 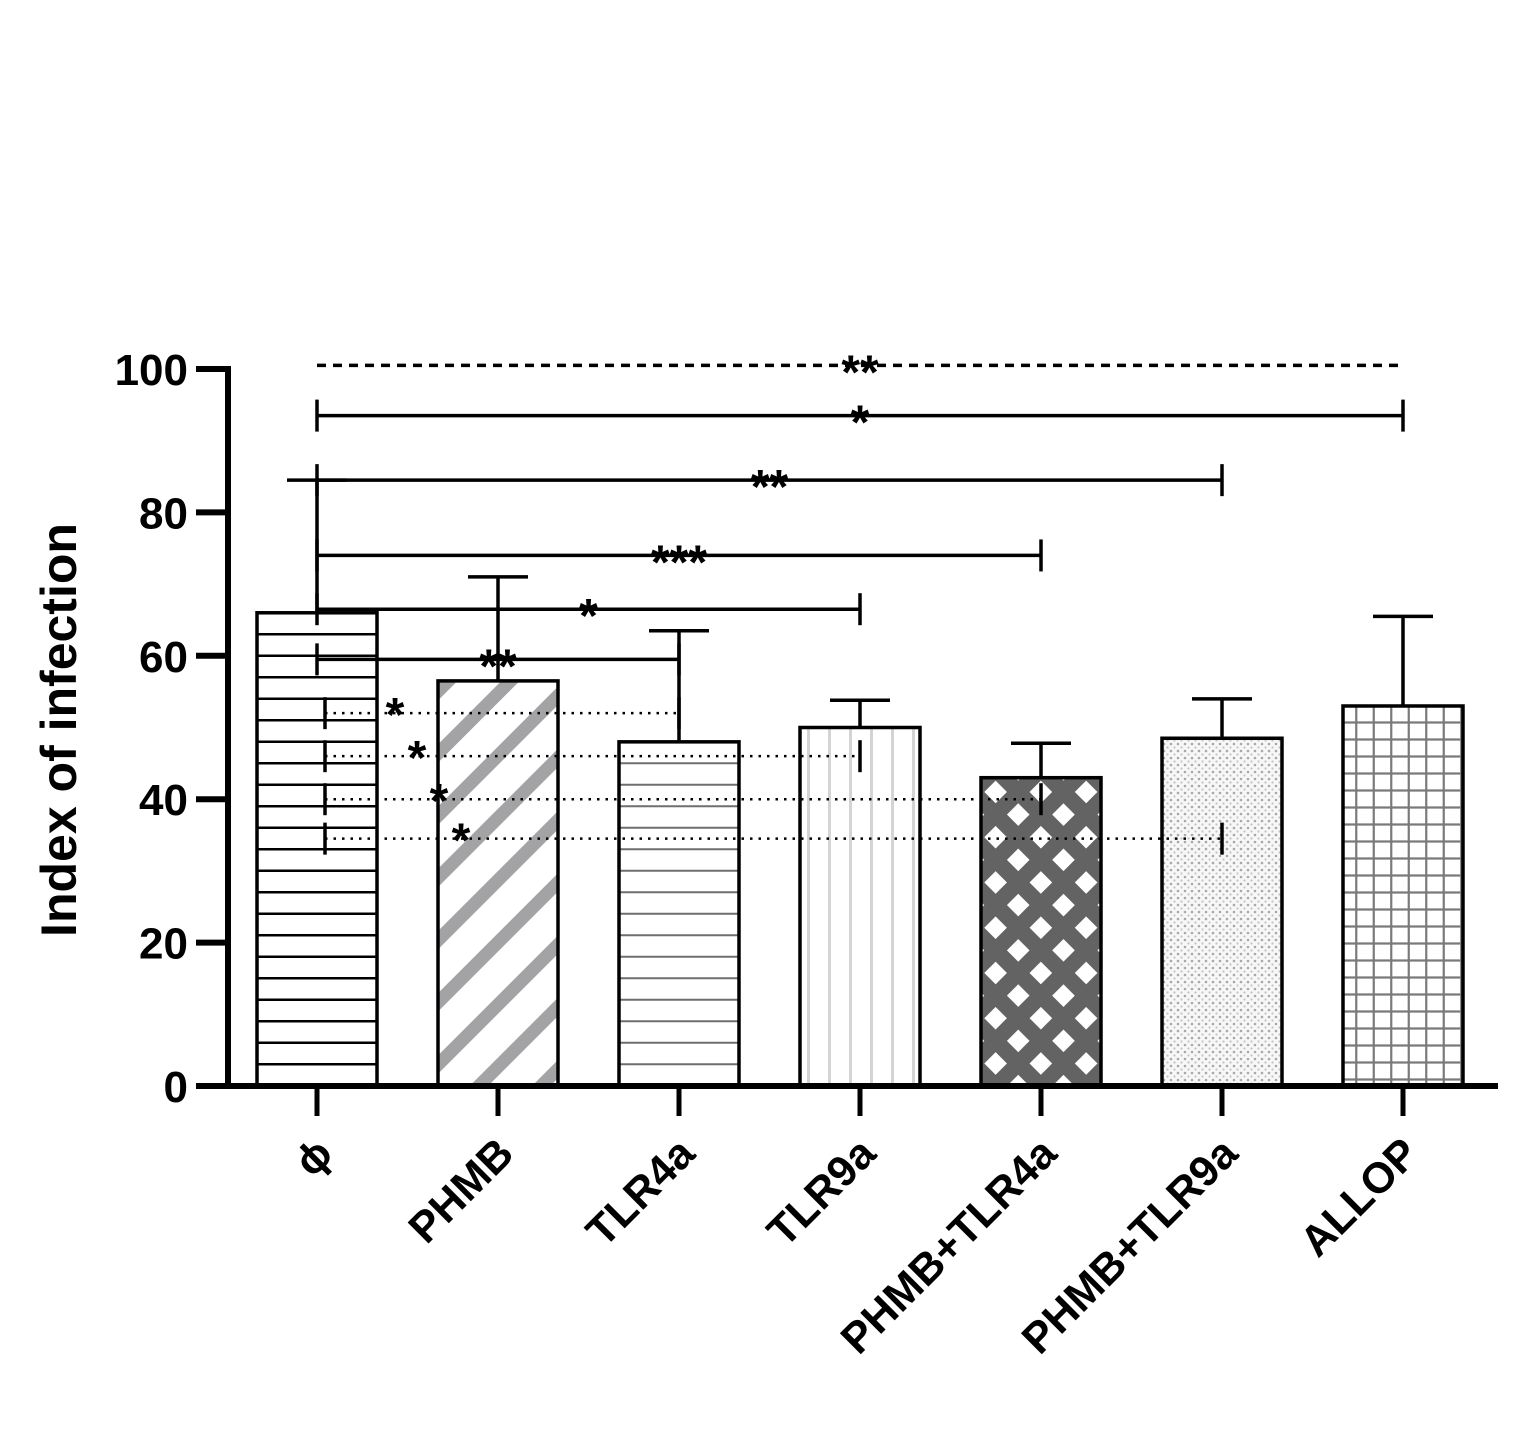 I want to click on x-tick-label-3: TLR9a, so click(x=822, y=1192).